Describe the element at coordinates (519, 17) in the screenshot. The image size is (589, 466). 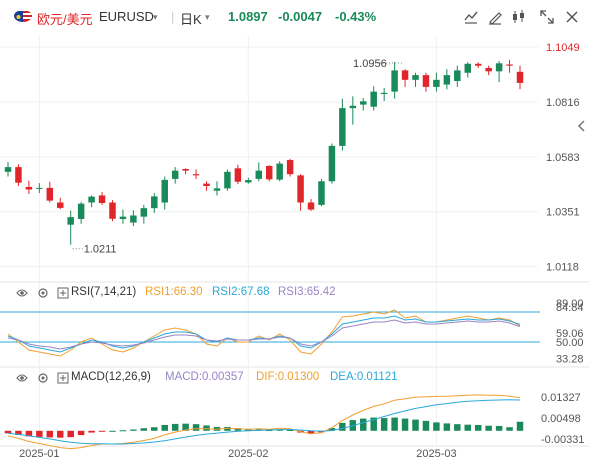
I see `candle-type-icon` at that location.